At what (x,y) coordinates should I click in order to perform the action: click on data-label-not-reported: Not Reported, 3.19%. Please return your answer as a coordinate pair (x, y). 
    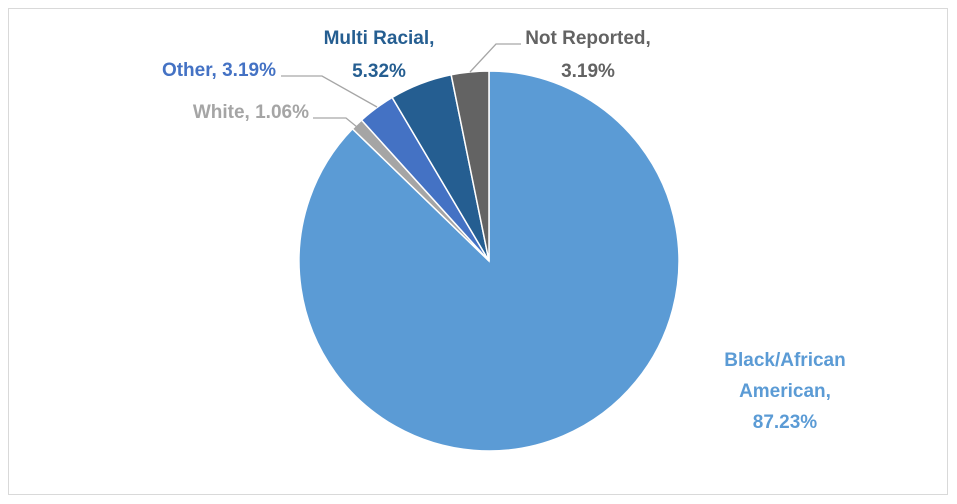
    Looking at the image, I should click on (588, 55).